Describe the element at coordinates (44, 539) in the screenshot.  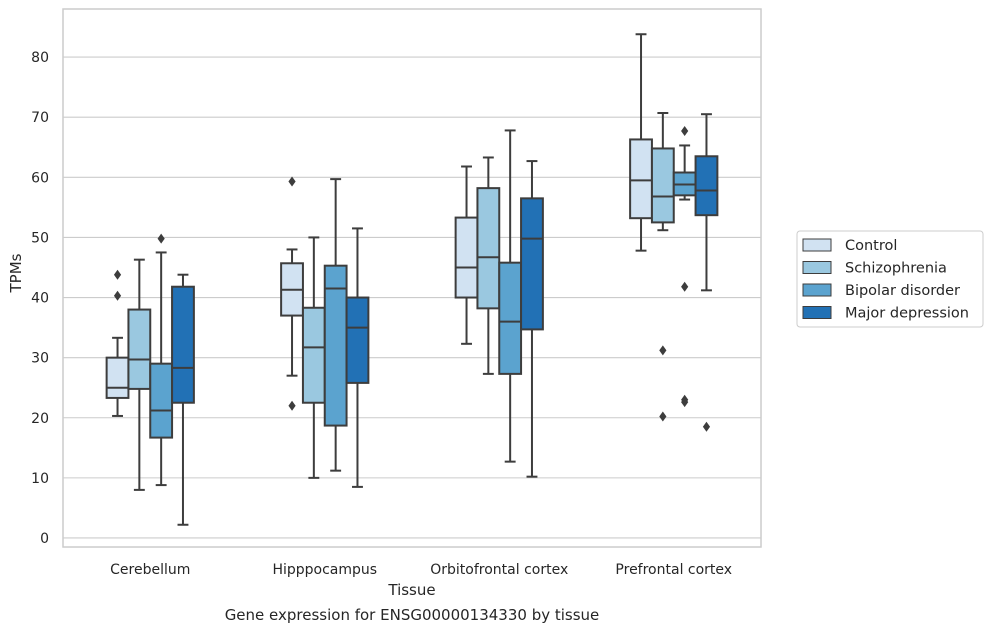
I see `y-tick-label: 0` at that location.